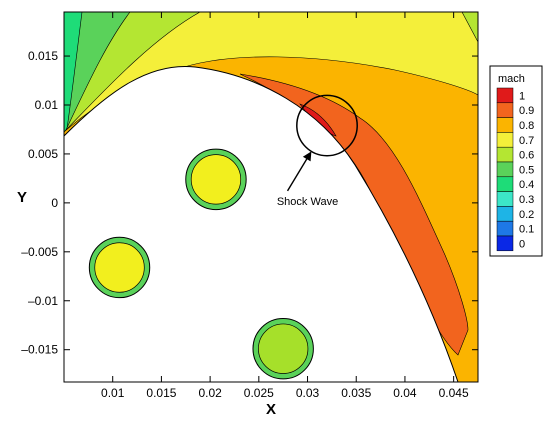 The image size is (550, 423). What do you see at coordinates (522, 244) in the screenshot?
I see `legend-label: 0` at bounding box center [522, 244].